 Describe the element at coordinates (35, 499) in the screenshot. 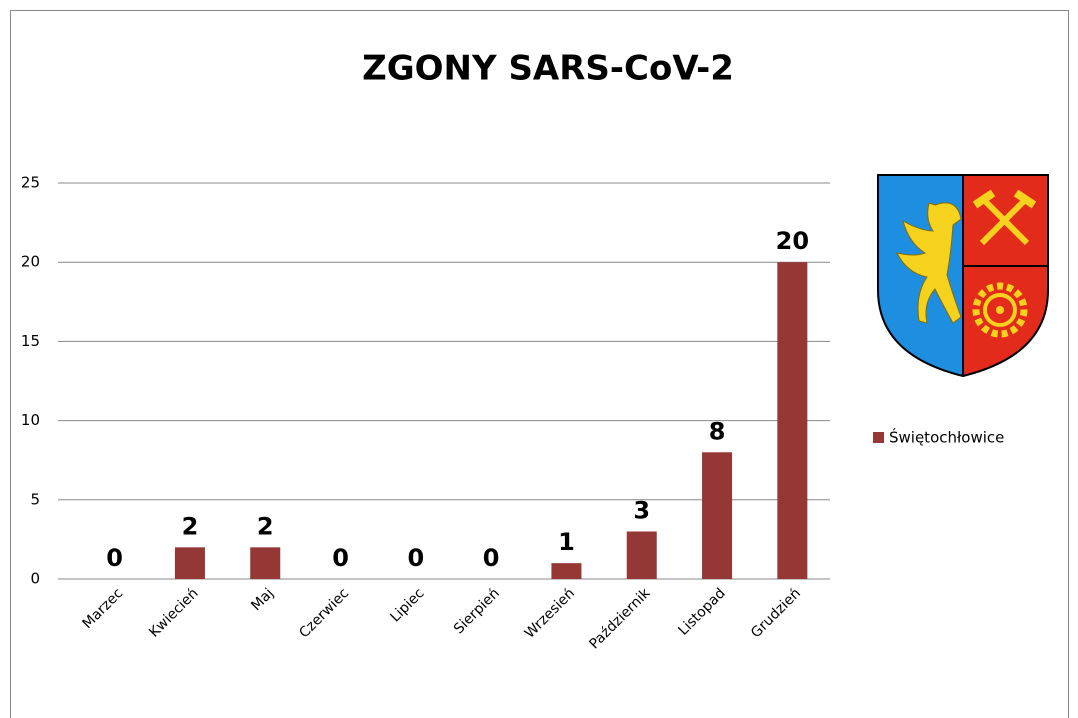

I see `y-tick-label: 5` at that location.